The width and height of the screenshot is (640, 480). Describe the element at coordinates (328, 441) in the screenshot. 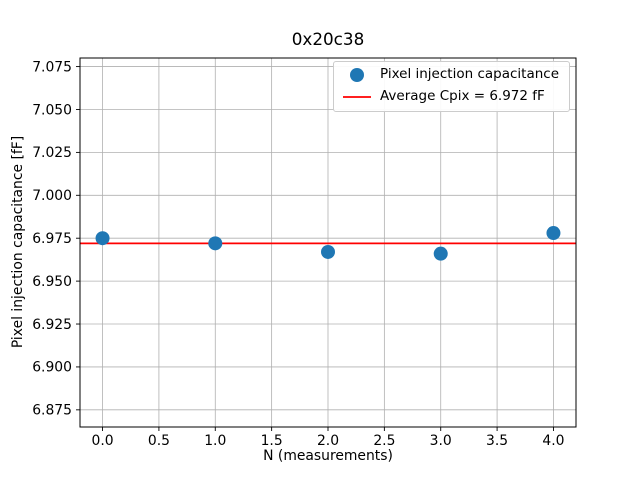

I see `x-tick-label: 2.0` at that location.